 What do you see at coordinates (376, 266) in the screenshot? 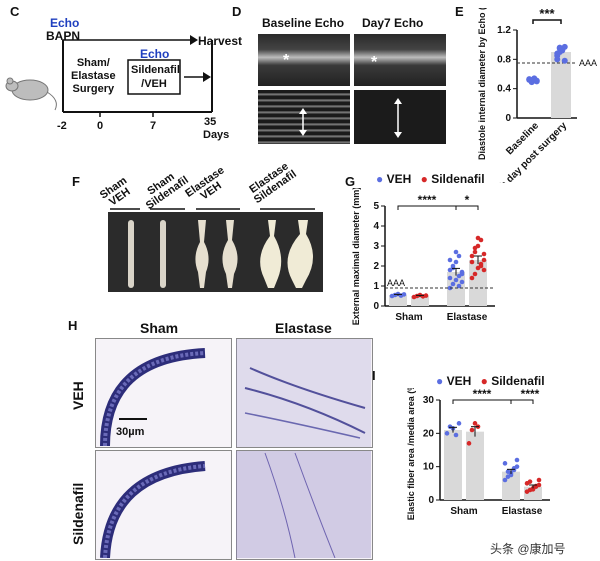
I see `g-ytick-label-2: 2` at bounding box center [376, 266].